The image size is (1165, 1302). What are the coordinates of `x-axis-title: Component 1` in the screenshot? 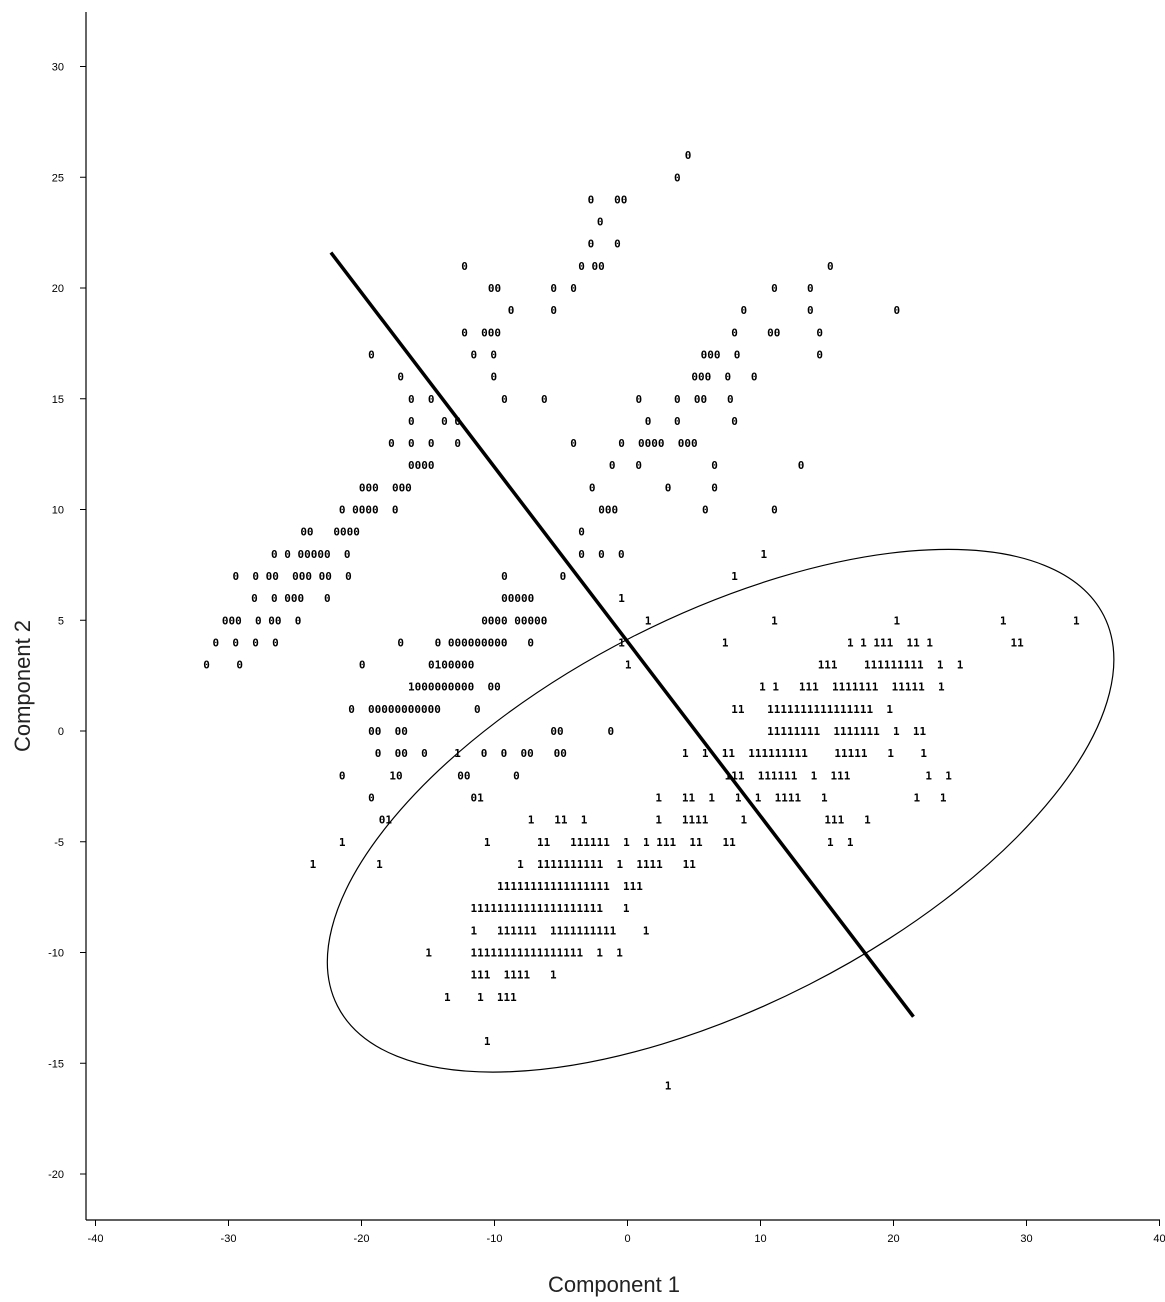 It's located at (614, 1284).